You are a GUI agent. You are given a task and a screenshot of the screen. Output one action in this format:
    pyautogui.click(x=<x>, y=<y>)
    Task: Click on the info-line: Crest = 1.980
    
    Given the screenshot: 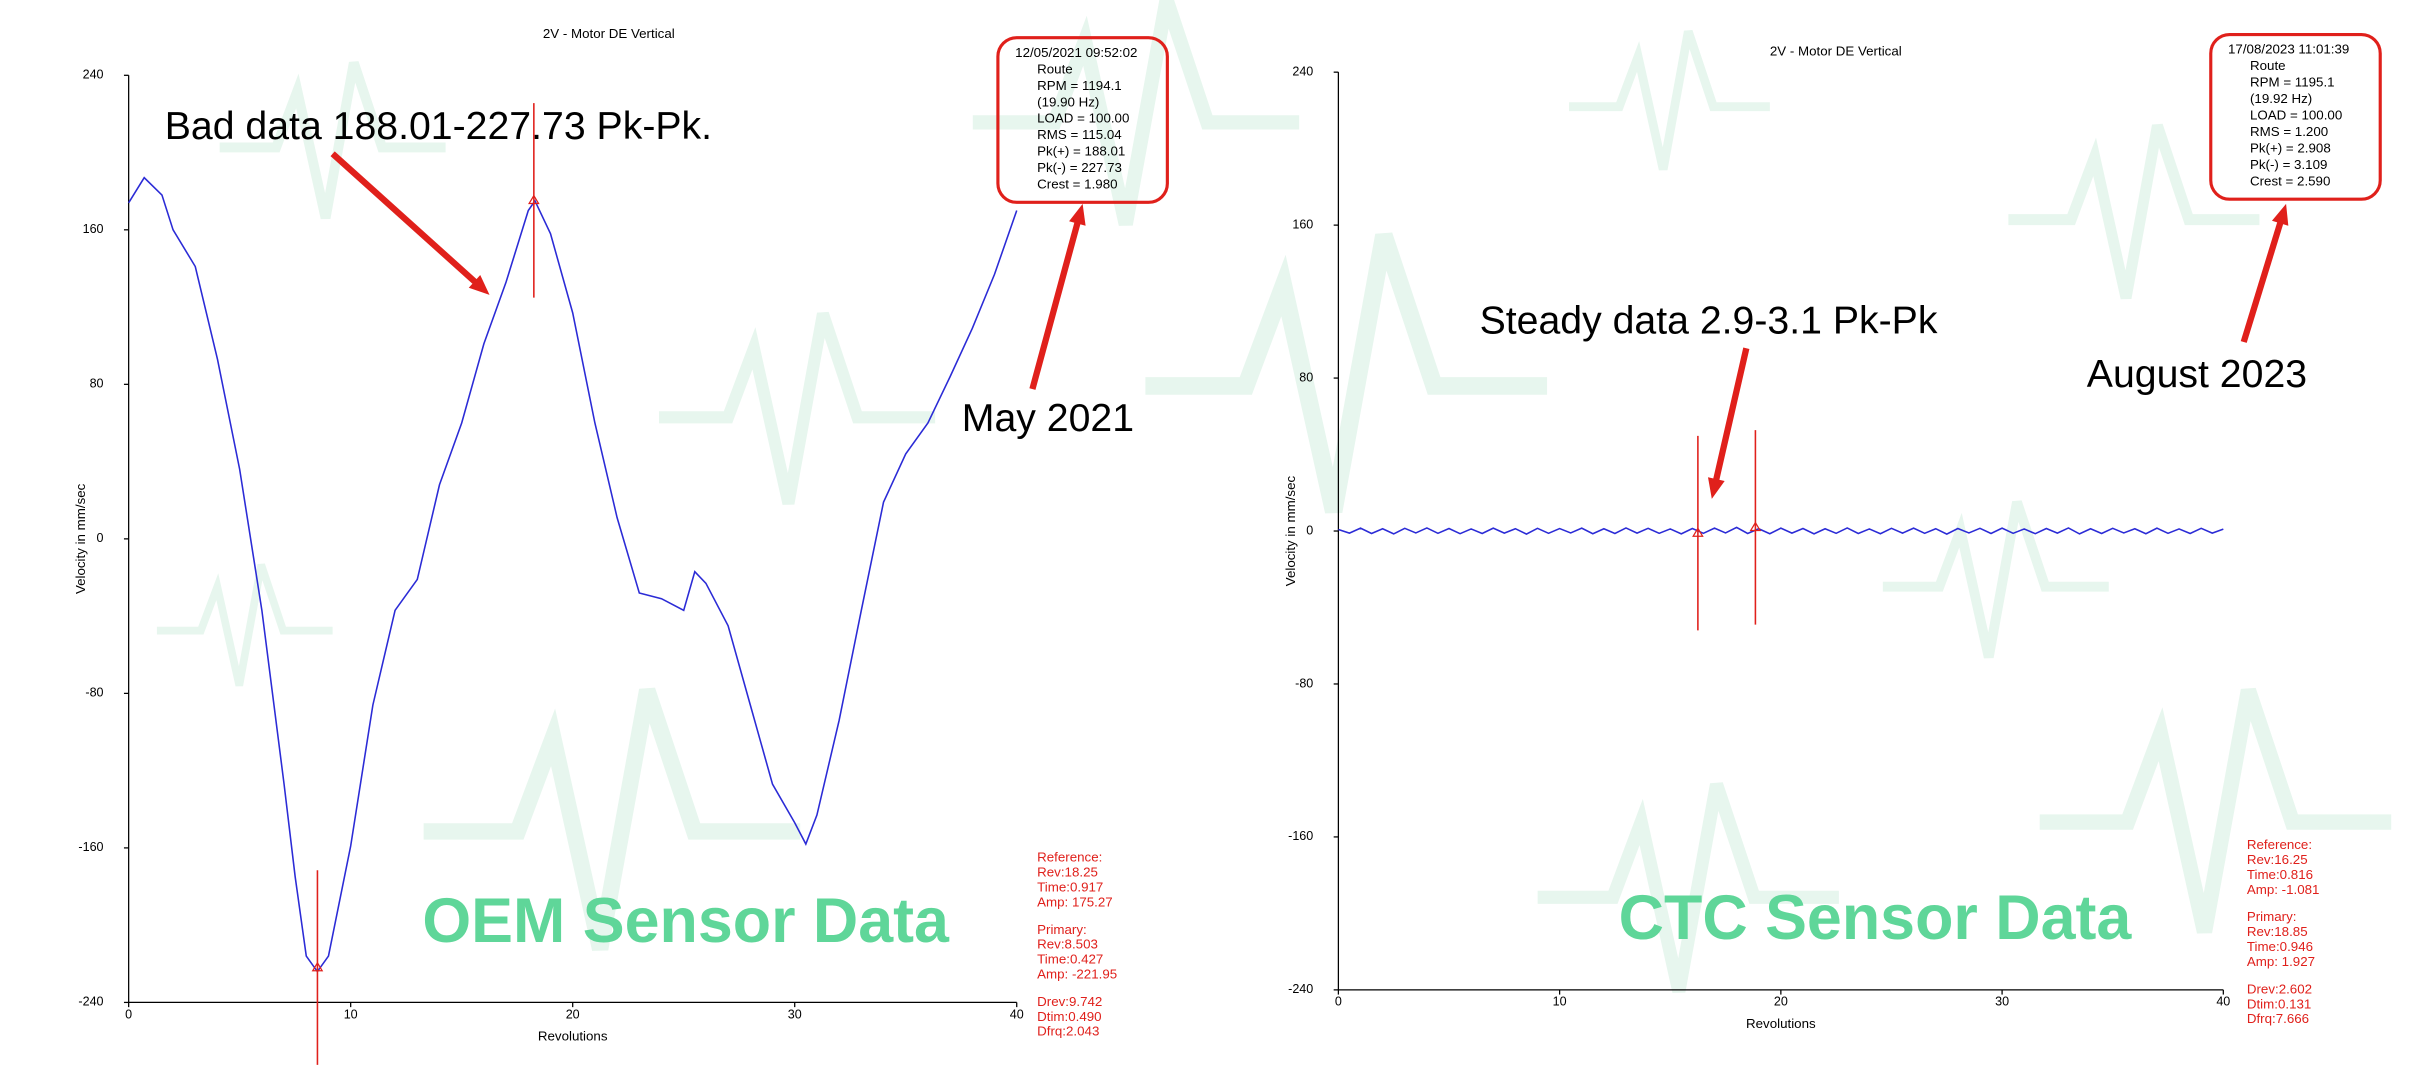 What is the action you would take?
    pyautogui.click(x=1077, y=184)
    